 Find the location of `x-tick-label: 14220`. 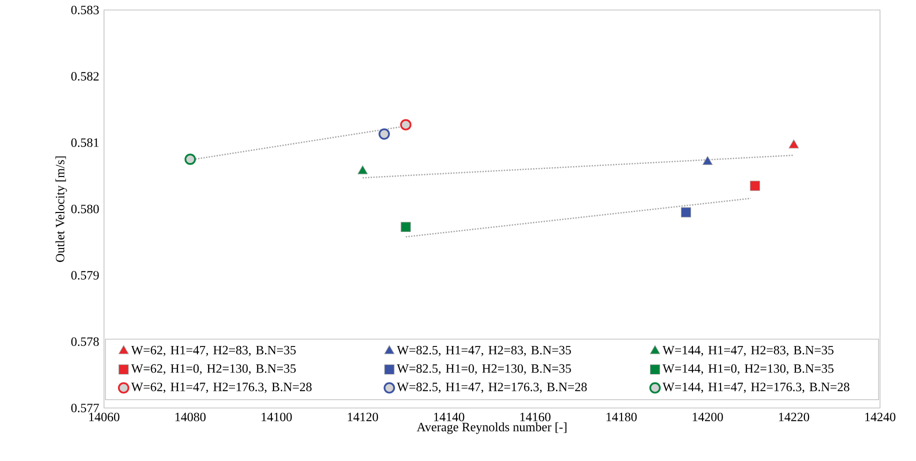

x-tick-label: 14220 is located at coordinates (794, 417).